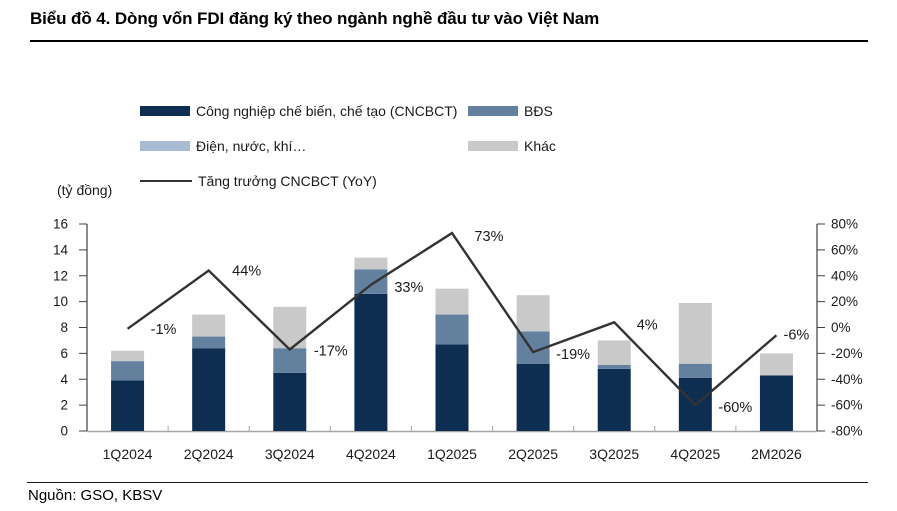  I want to click on dien-swatch-icon, so click(165, 146).